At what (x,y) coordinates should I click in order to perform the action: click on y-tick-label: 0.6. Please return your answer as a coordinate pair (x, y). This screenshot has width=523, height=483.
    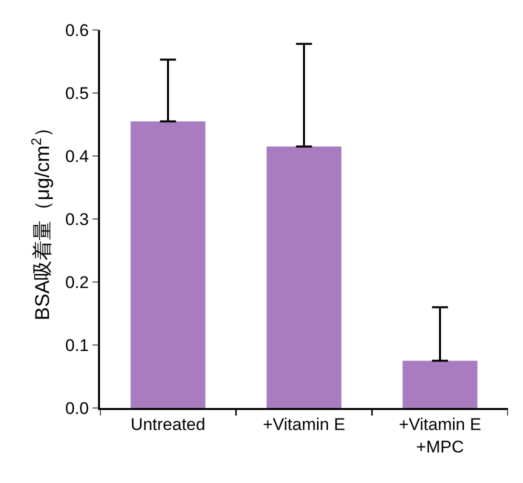
    Looking at the image, I should click on (77, 30).